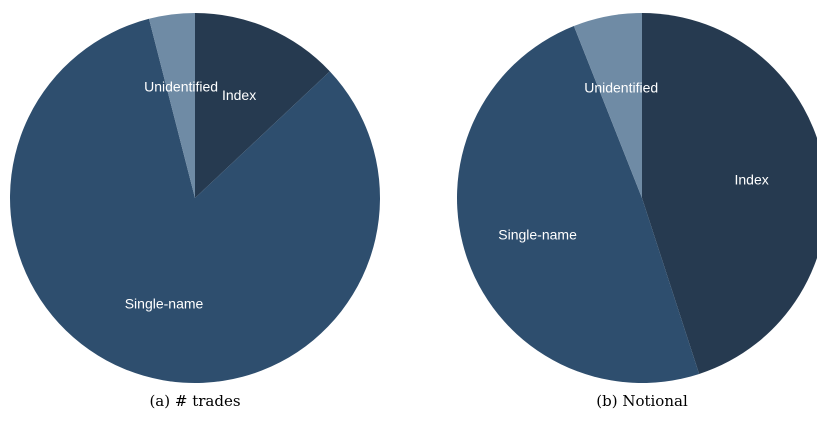 This screenshot has width=817, height=426. What do you see at coordinates (642, 401) in the screenshot?
I see `chart-caption: (b) Notional` at bounding box center [642, 401].